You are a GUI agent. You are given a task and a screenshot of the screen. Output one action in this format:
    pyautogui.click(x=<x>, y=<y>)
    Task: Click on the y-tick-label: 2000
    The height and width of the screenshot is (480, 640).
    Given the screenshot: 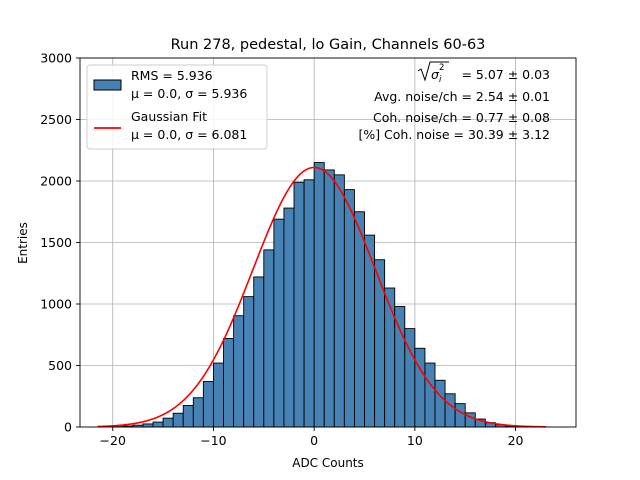 What is the action you would take?
    pyautogui.click(x=56, y=181)
    